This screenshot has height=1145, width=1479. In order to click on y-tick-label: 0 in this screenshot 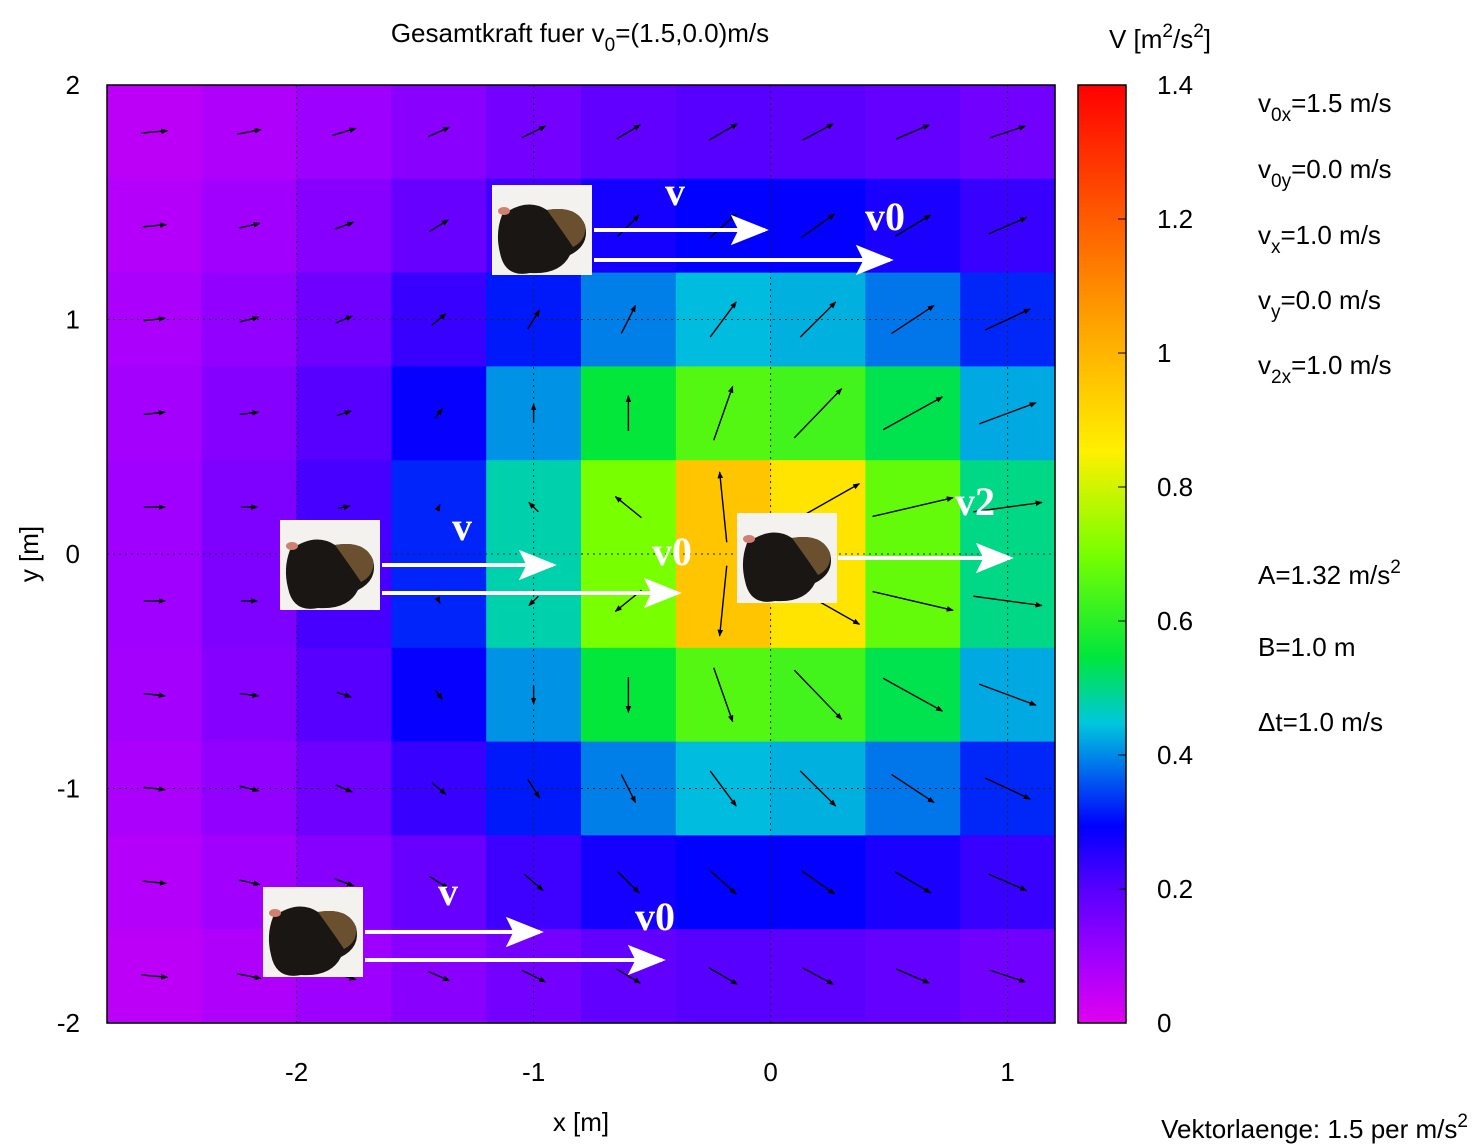, I will do `click(73, 554)`.